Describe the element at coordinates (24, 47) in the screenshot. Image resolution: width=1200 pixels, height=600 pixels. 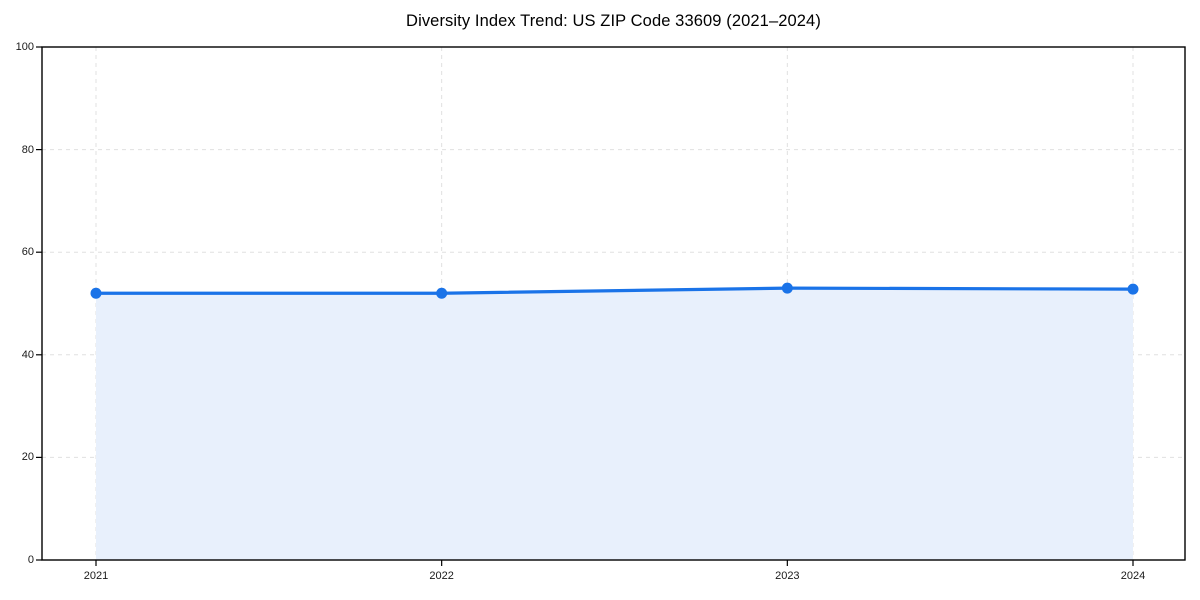
I see `y-tick-label: 100` at that location.